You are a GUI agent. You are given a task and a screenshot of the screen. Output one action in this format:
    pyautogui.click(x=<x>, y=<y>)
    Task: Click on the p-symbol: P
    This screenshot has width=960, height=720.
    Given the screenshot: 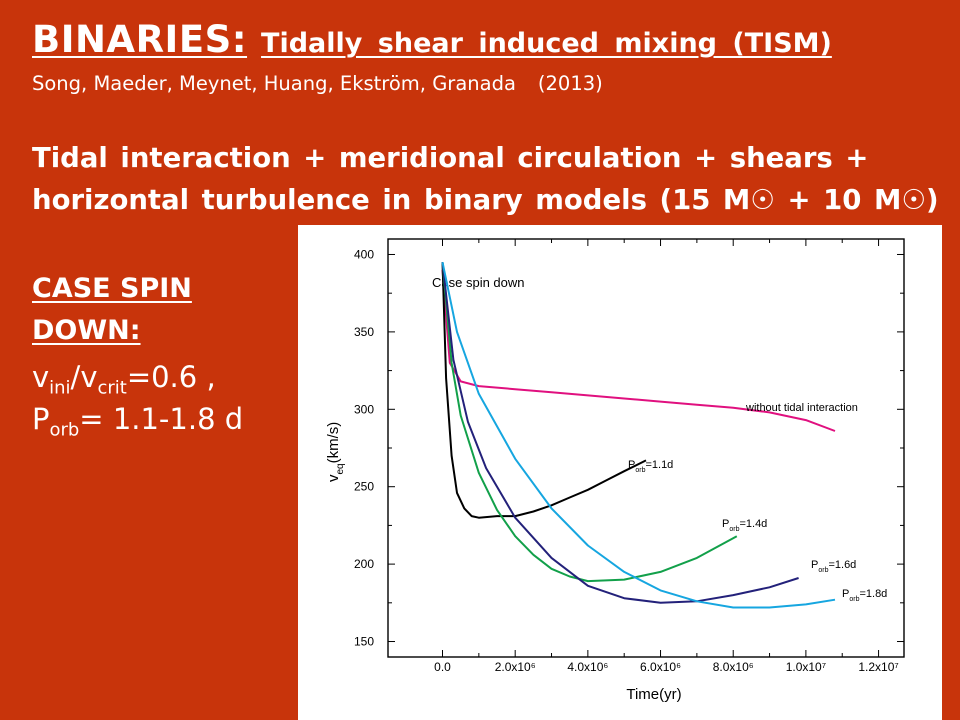 What is the action you would take?
    pyautogui.click(x=41, y=419)
    